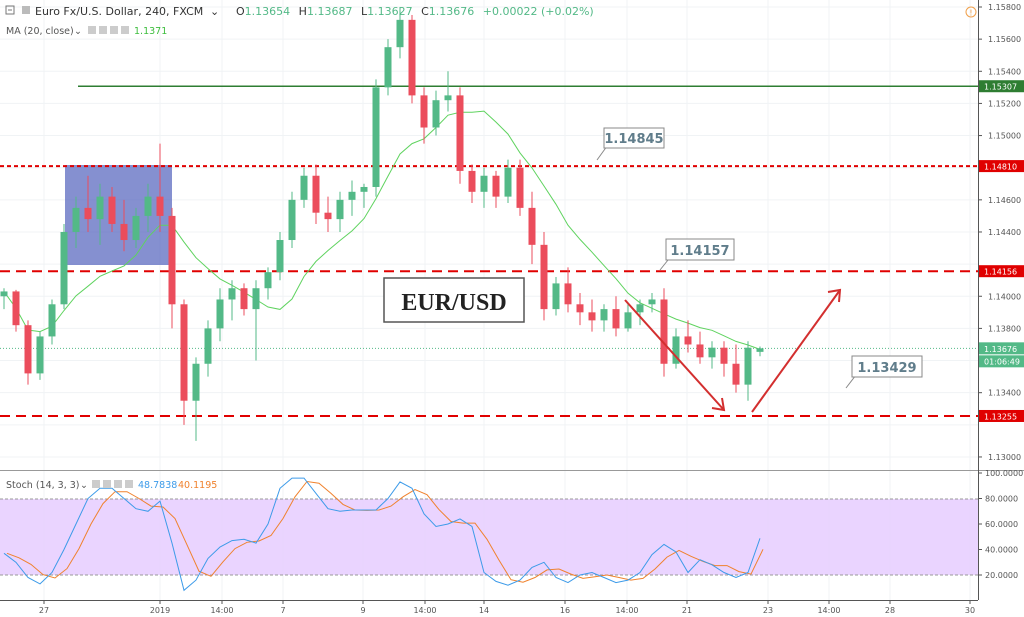  I want to click on countdown-text: 01:06:49, so click(1002, 361).